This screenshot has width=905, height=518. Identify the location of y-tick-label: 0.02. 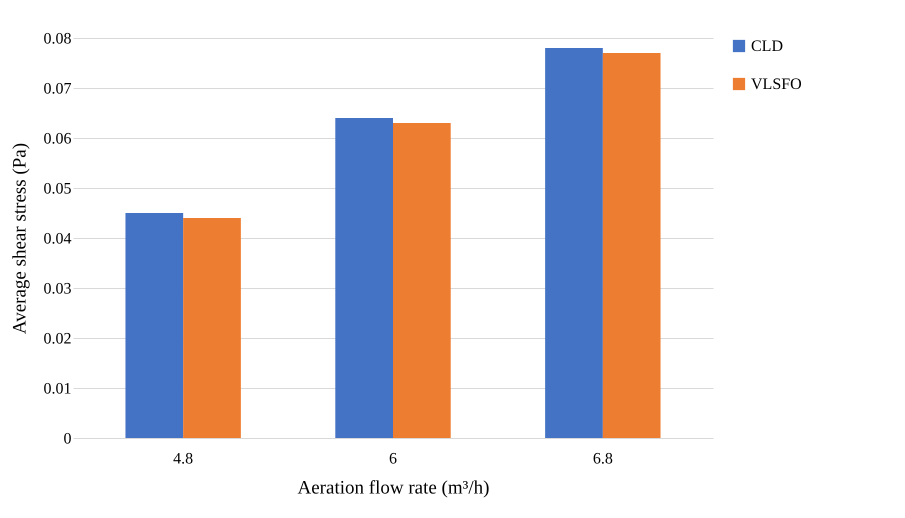
(58, 339).